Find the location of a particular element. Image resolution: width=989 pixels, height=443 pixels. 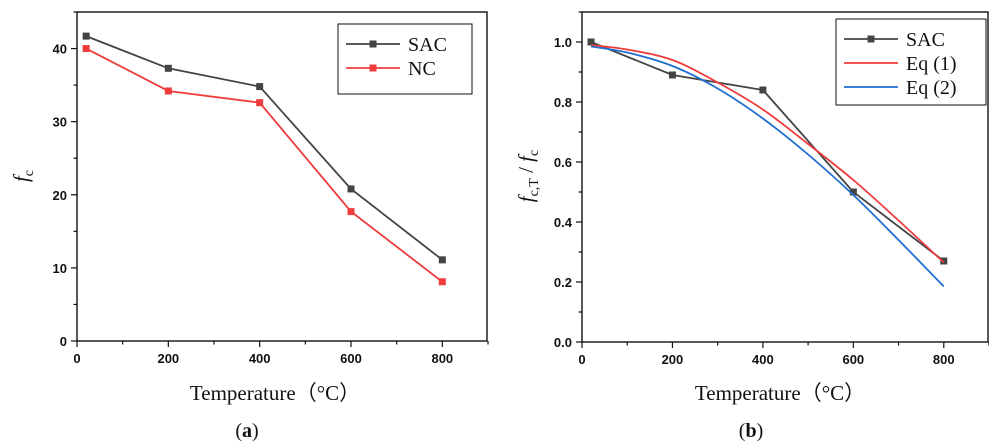

legend-eq-2-label: Eq (2) is located at coordinates (931, 88).